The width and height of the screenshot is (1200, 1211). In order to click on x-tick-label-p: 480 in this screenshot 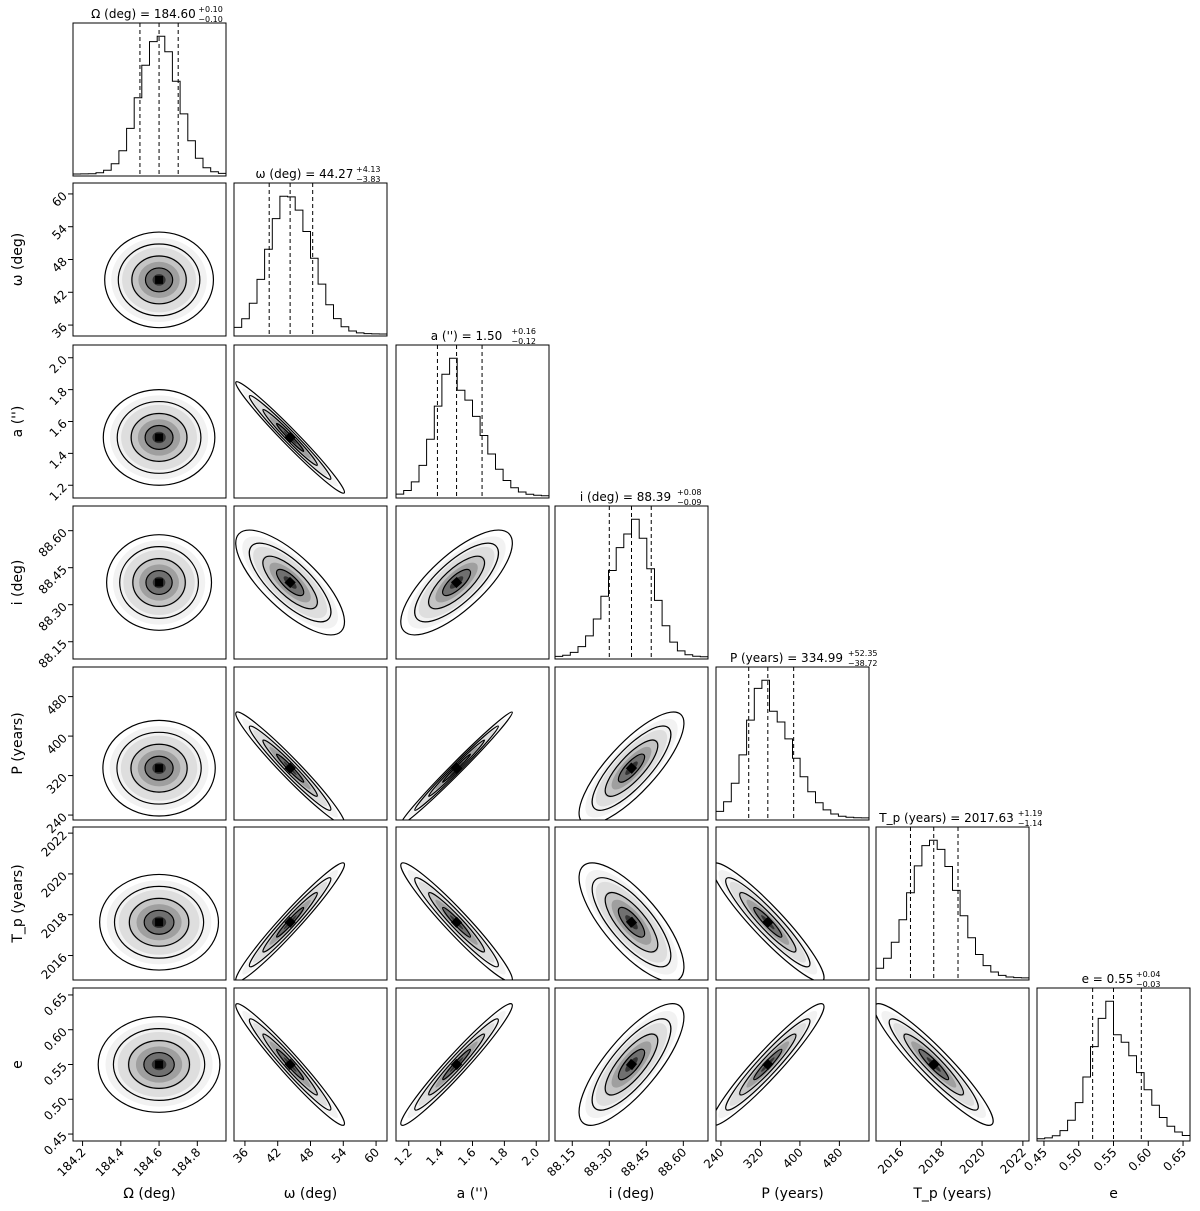, I will do `click(832, 1158)`.